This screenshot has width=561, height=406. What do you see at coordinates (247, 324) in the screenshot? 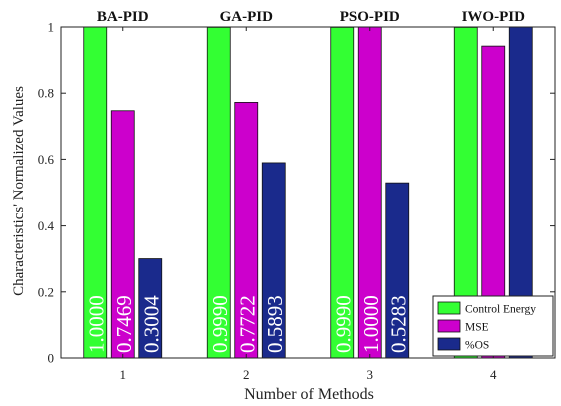
I see `bar-value-label: 0.7722` at bounding box center [247, 324].